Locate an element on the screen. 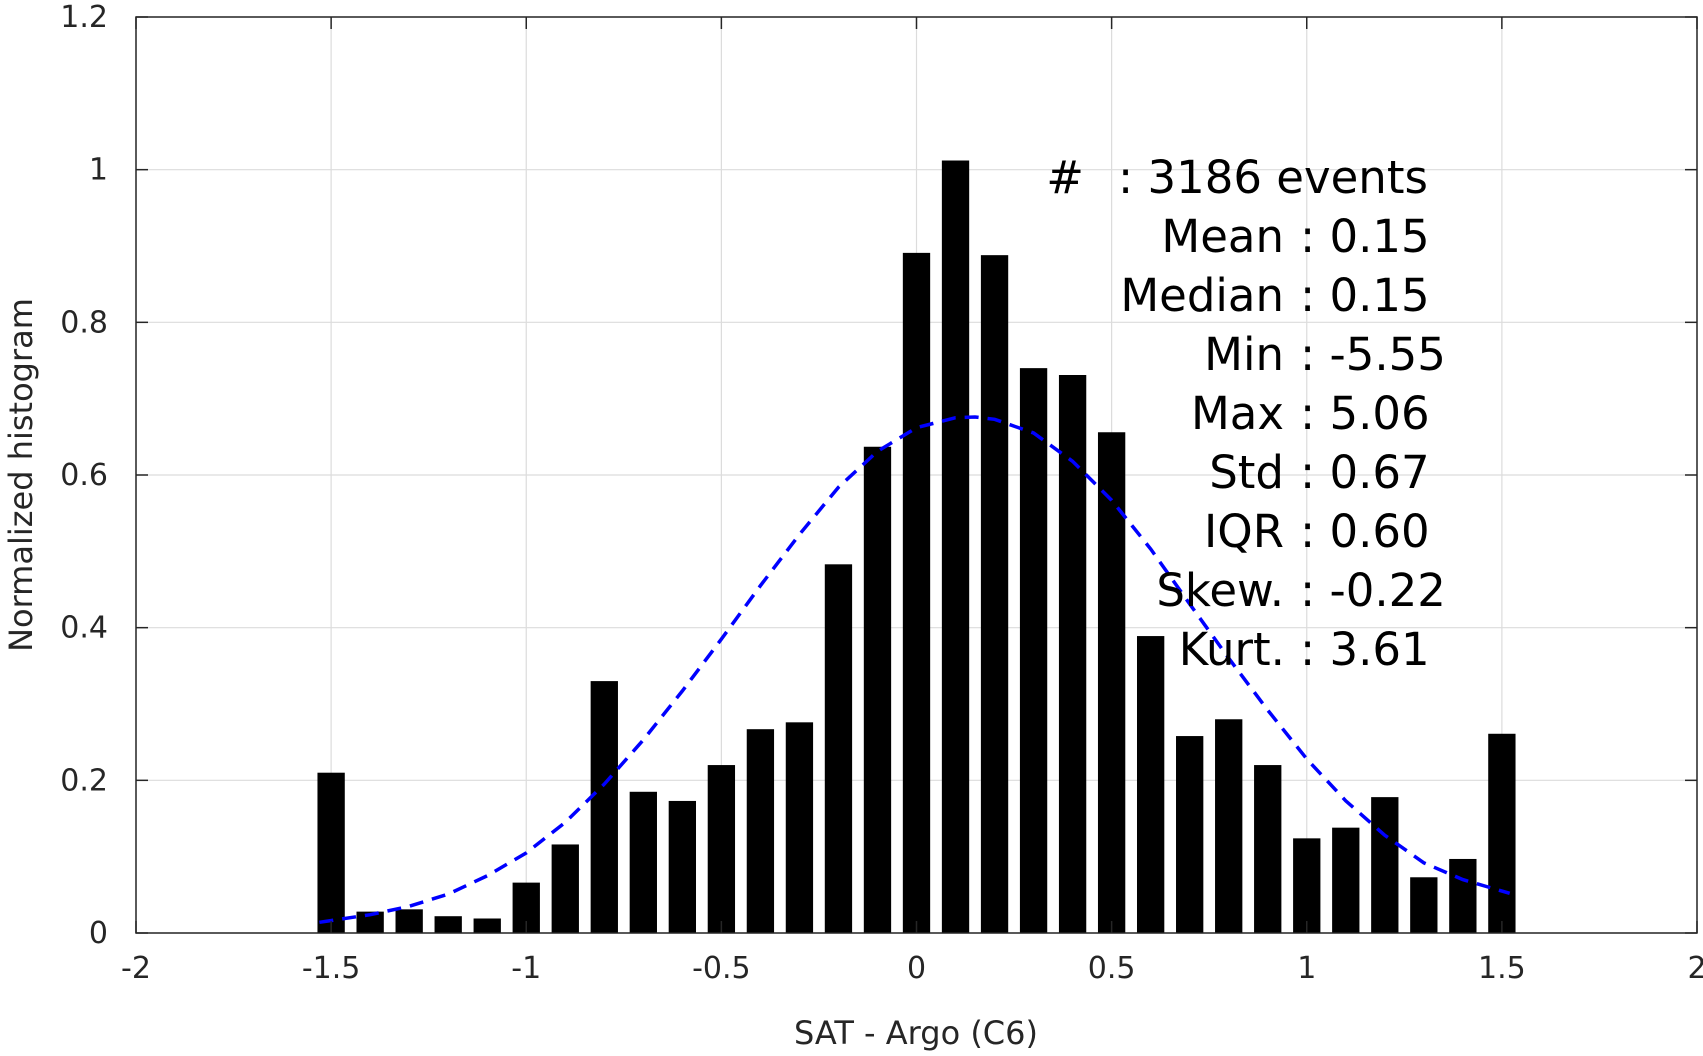 This screenshot has height=1056, width=1703. stat-label: Kurt. is located at coordinates (1232, 649).